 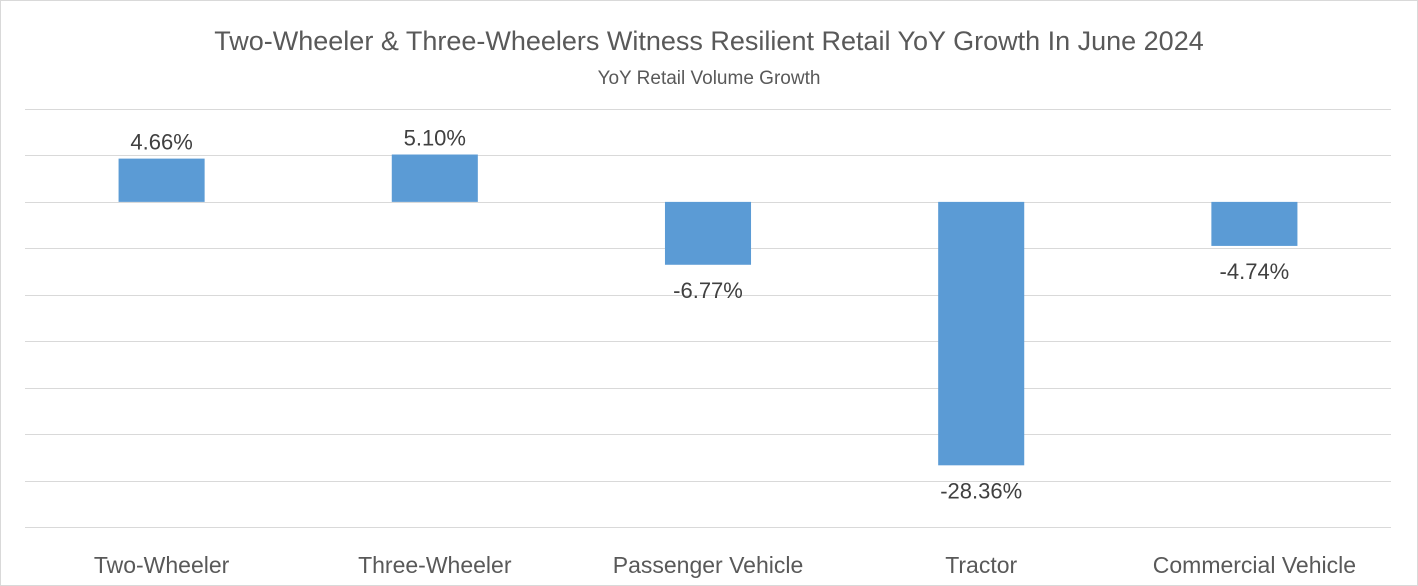 What do you see at coordinates (435, 565) in the screenshot?
I see `category-label-1: Three-Wheeler` at bounding box center [435, 565].